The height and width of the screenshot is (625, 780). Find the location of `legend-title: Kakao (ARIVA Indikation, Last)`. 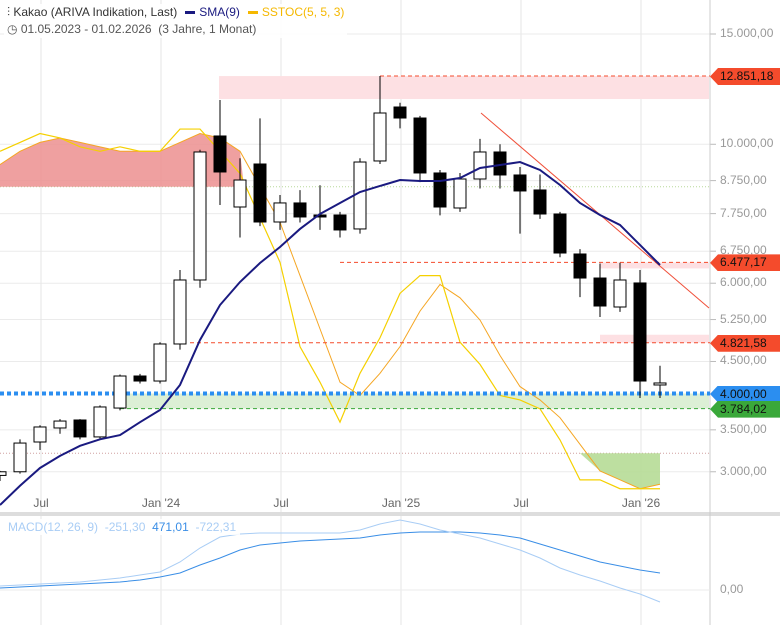

legend-title: Kakao (ARIVA Indikation, Last) is located at coordinates (95, 12).